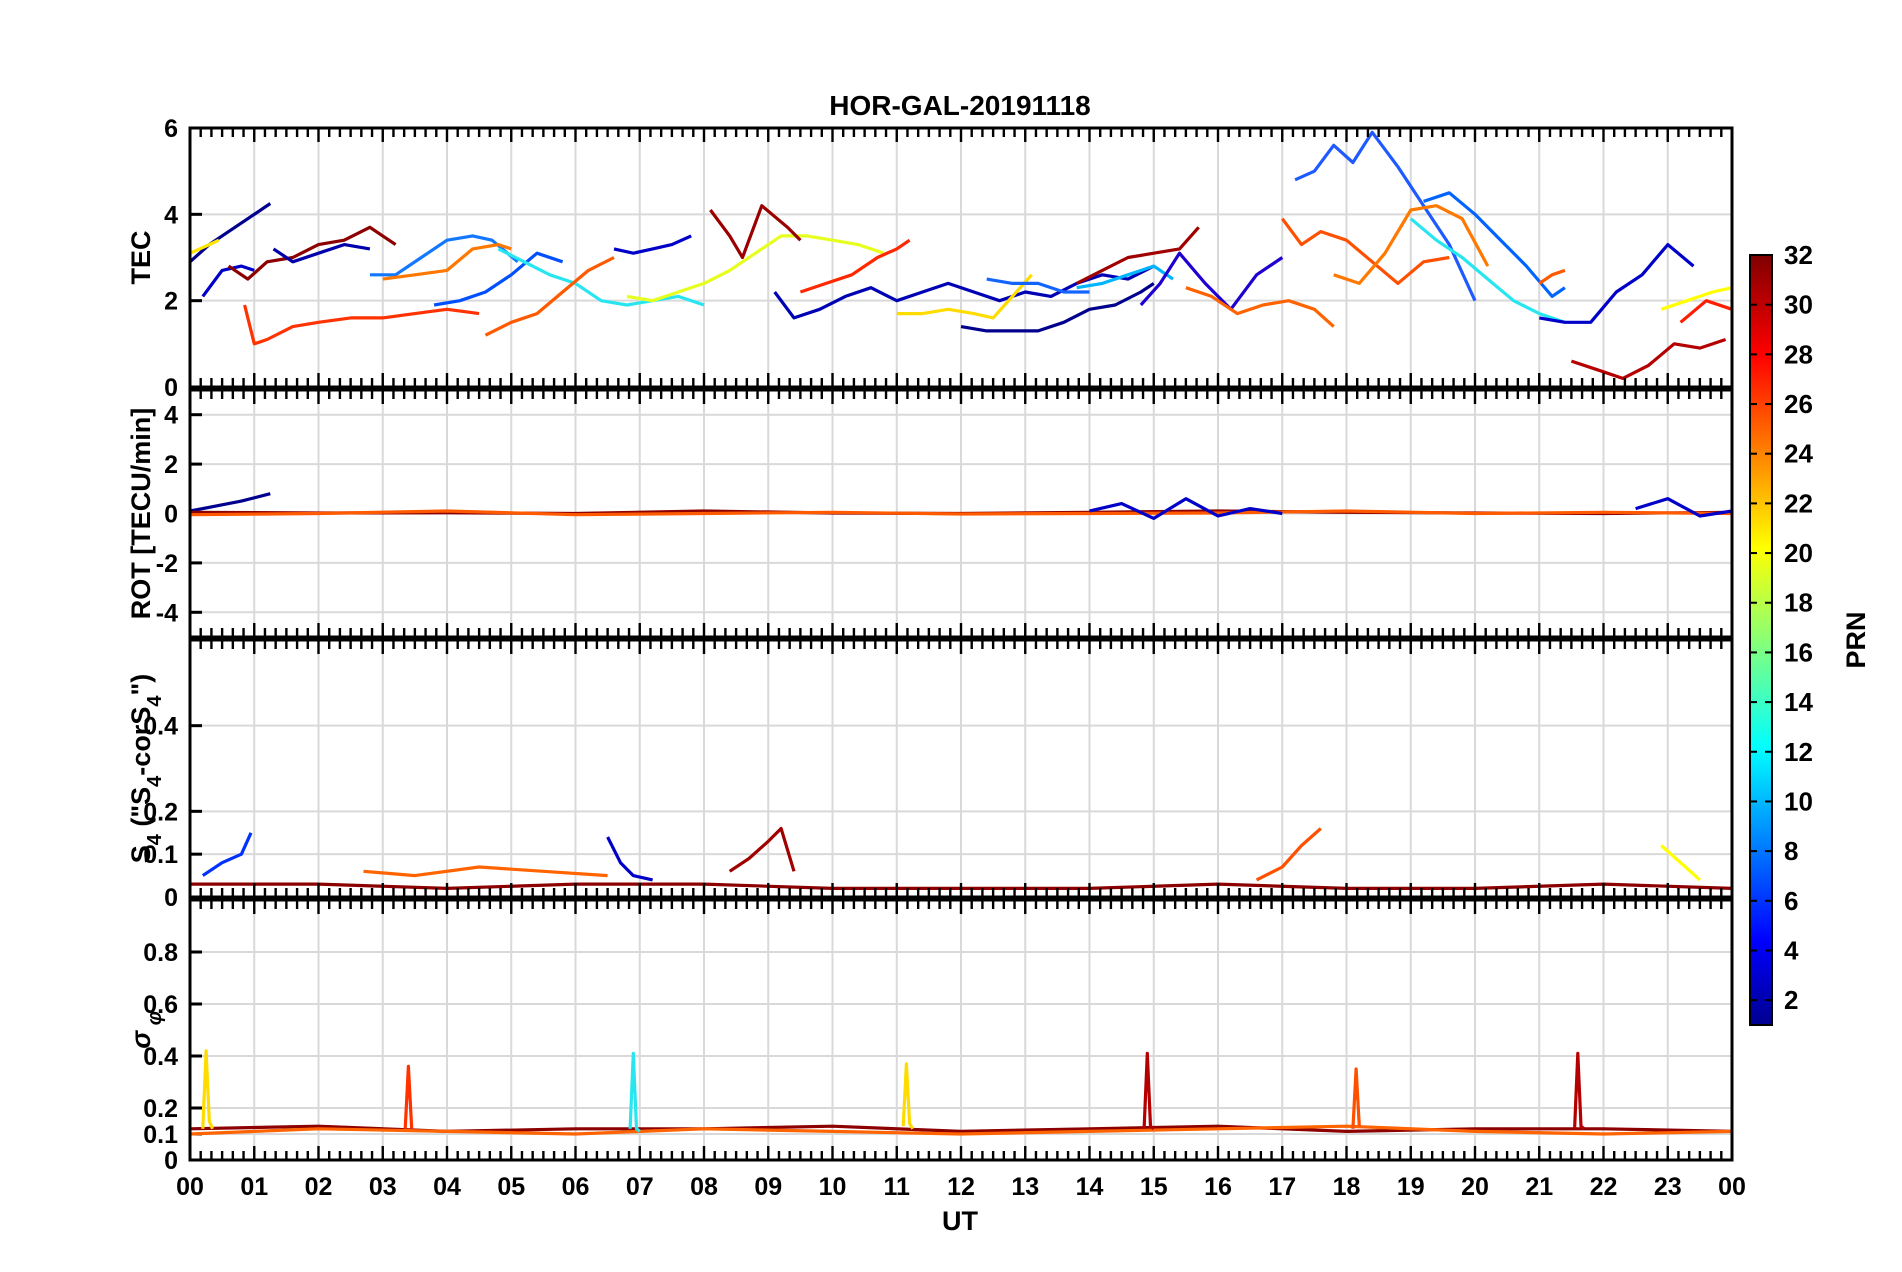 The width and height of the screenshot is (1902, 1272). What do you see at coordinates (640, 1187) in the screenshot?
I see `x-tick-label: 07` at bounding box center [640, 1187].